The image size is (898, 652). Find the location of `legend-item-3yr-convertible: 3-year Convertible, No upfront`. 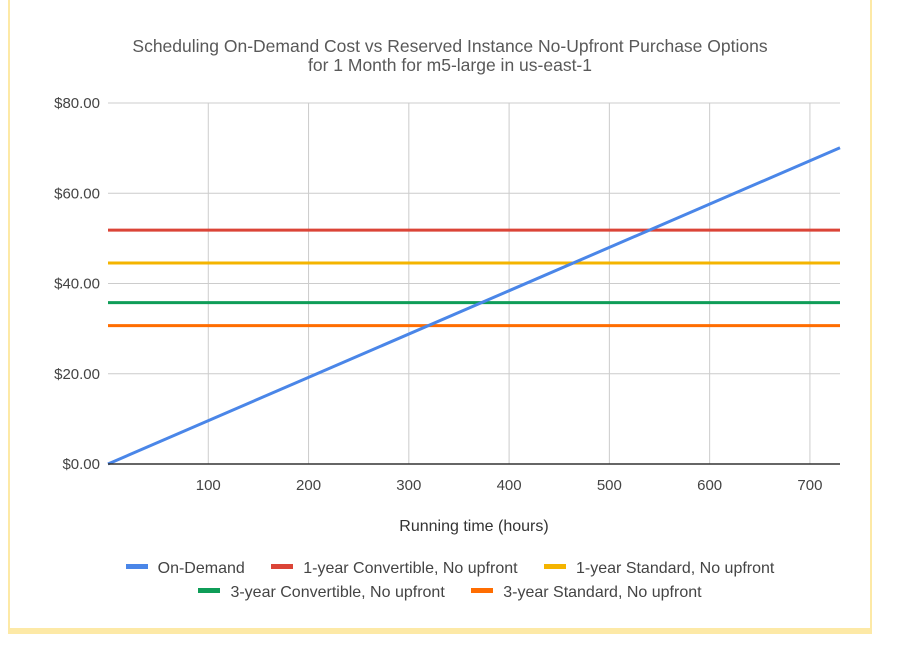

legend-item-3yr-convertible: 3-year Convertible, No upfront is located at coordinates (321, 593).